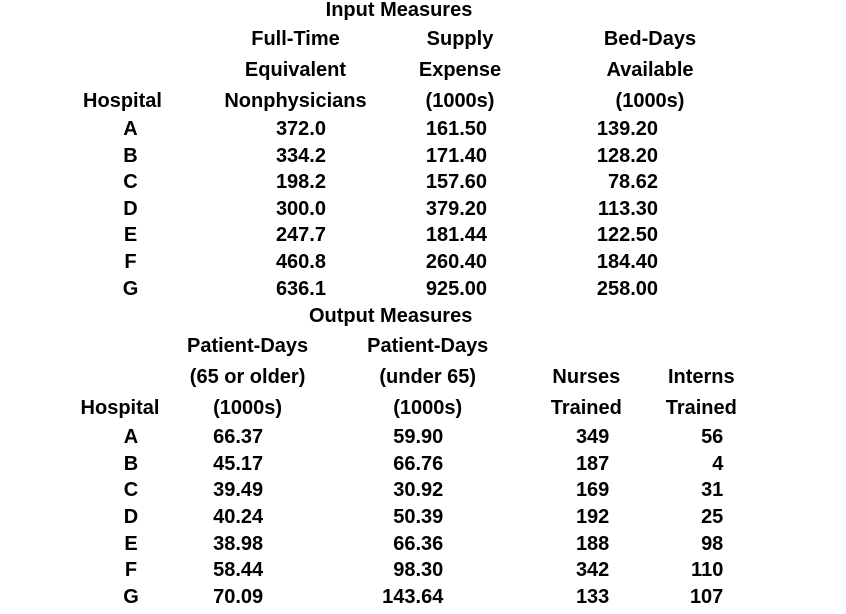 The height and width of the screenshot is (614, 846). I want to click on nurses-value-cell: 349, so click(592, 437).